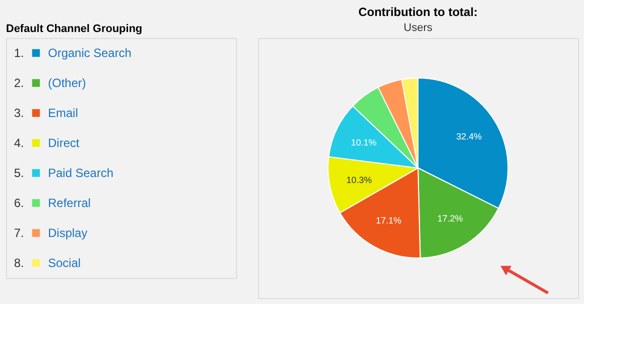 The width and height of the screenshot is (626, 337). I want to click on data-label: 10.3%, so click(359, 179).